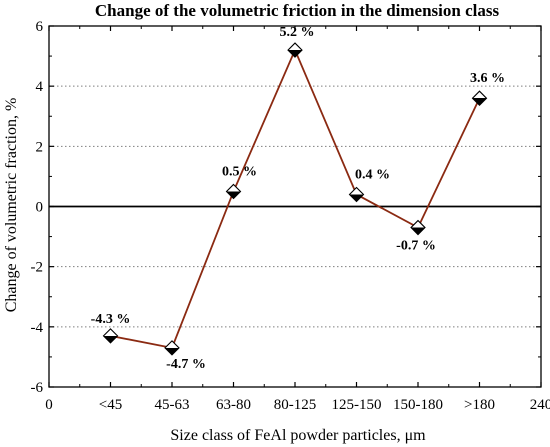 This screenshot has width=550, height=447. Describe the element at coordinates (372, 174) in the screenshot. I see `data-label: 0.4 %` at that location.